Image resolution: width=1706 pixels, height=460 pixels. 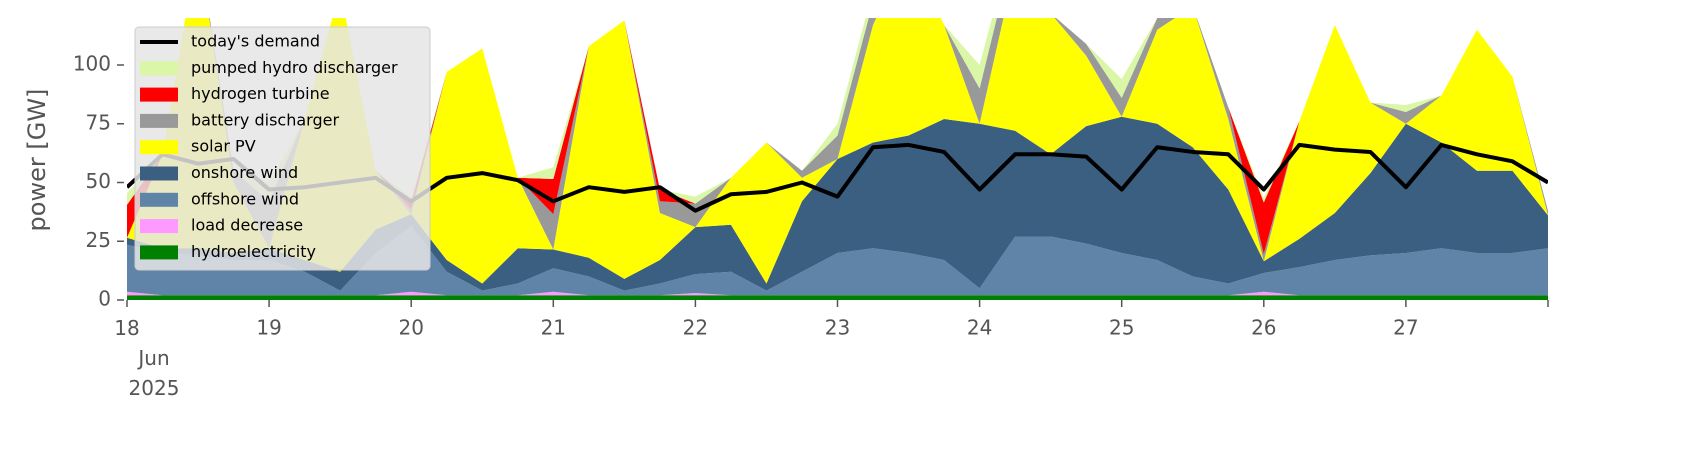 I want to click on x-tick-label: 22, so click(x=695, y=328).